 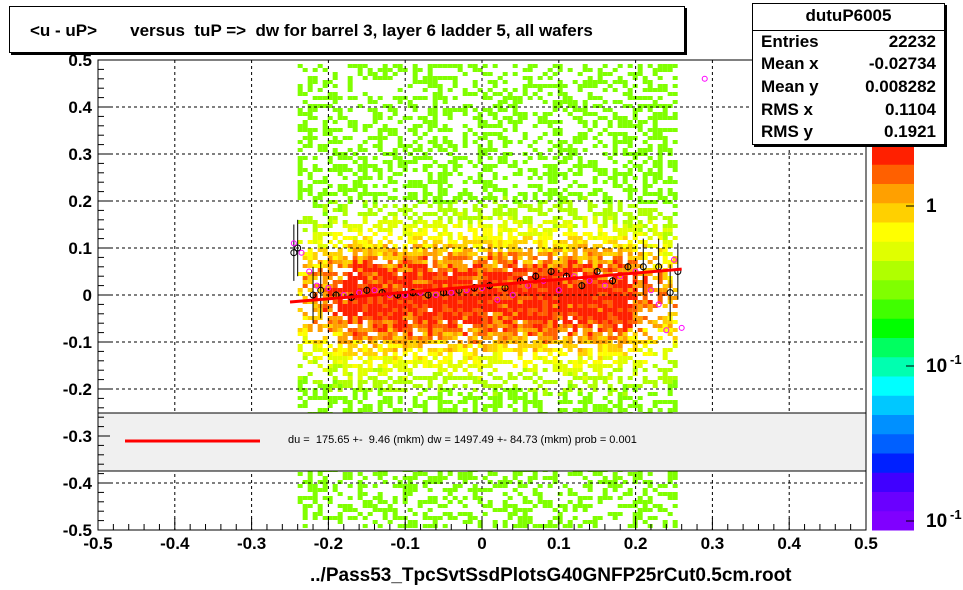 I want to click on color-scale-swatch, so click(x=893, y=501).